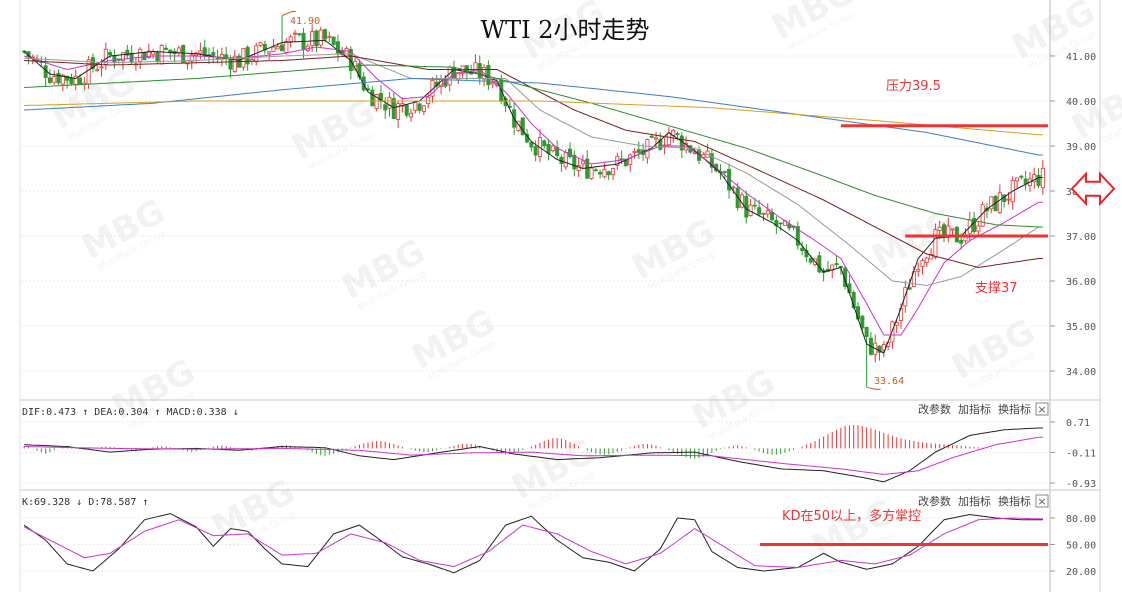  Describe the element at coordinates (1014, 409) in the screenshot. I see `macd-button-switch: 换指标` at that location.